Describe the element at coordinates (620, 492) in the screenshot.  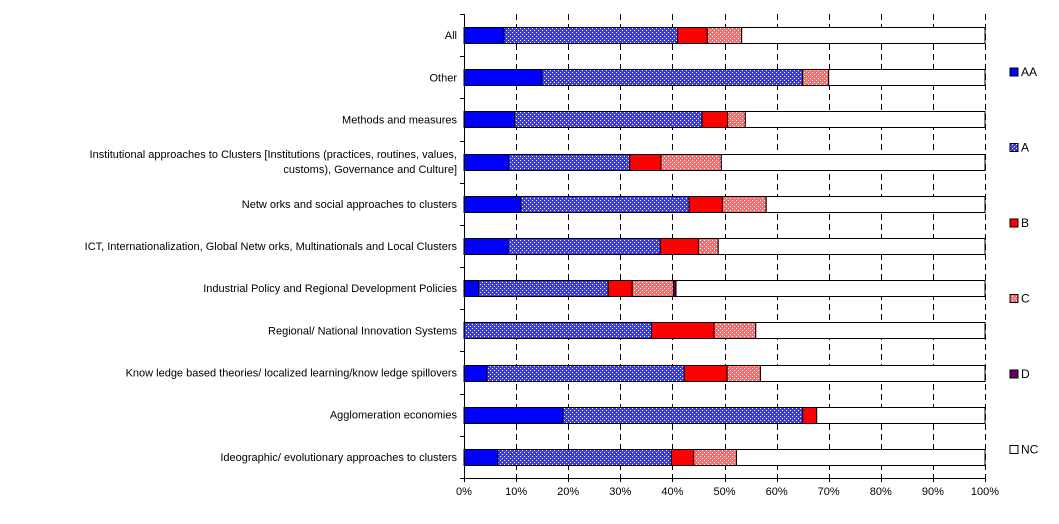
I see `x-tick-label: 30%` at that location.